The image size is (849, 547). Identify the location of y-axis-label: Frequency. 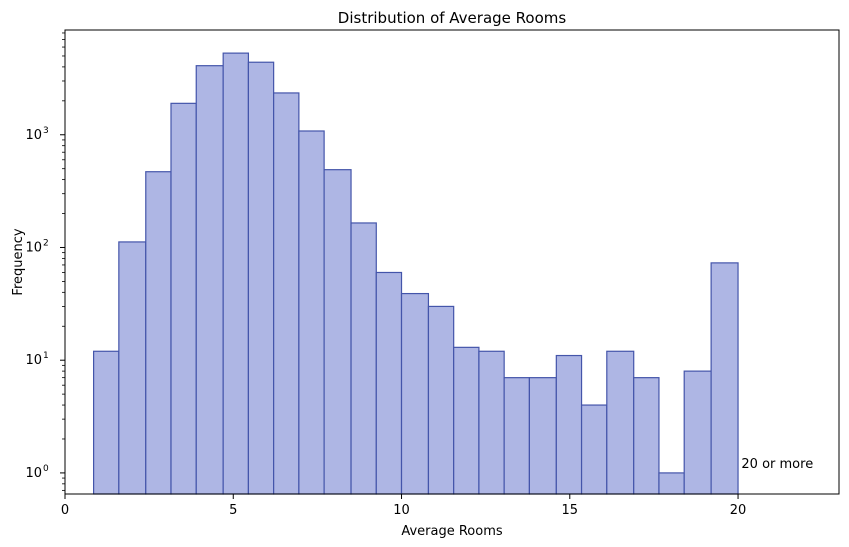
(18, 261).